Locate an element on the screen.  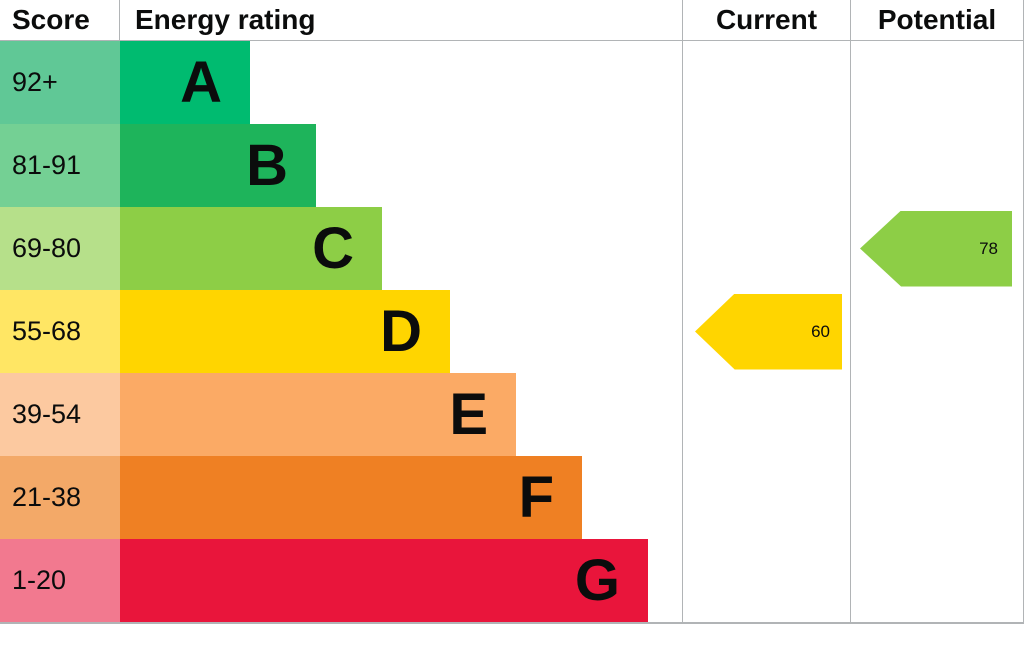
current-value: 60 is located at coordinates (820, 331).